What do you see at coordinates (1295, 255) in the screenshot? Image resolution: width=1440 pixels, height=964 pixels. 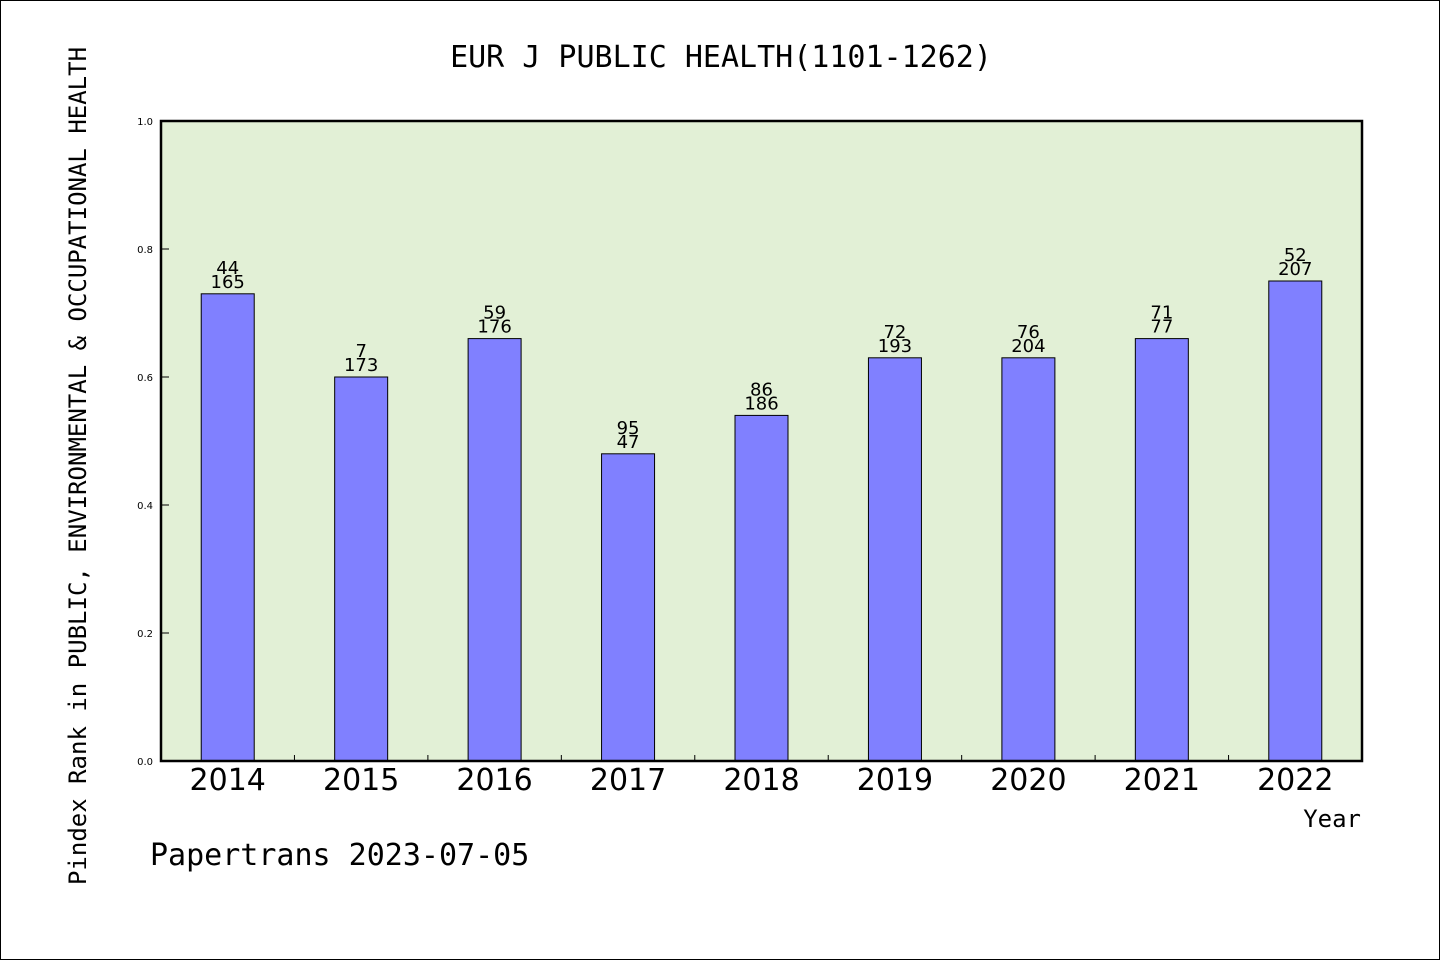 I see `data-label-top: 52` at bounding box center [1295, 255].